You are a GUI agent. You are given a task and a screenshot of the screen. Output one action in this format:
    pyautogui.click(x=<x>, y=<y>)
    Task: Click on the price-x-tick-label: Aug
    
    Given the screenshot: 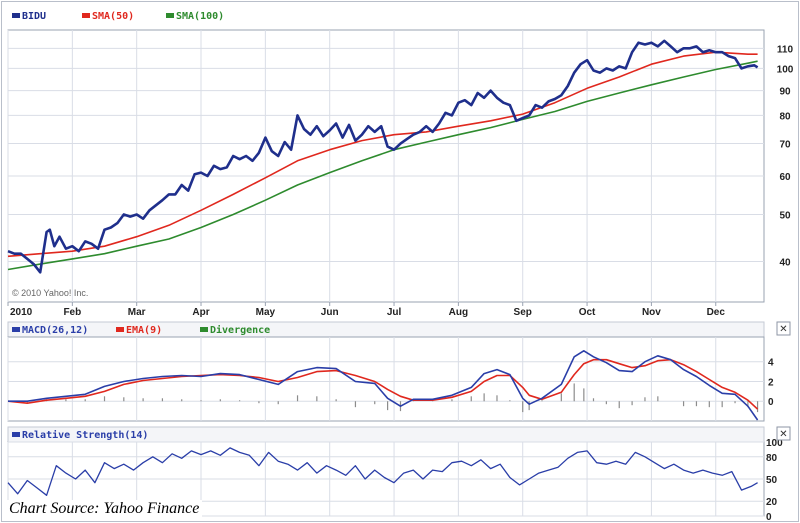 What is the action you would take?
    pyautogui.click(x=458, y=312)
    